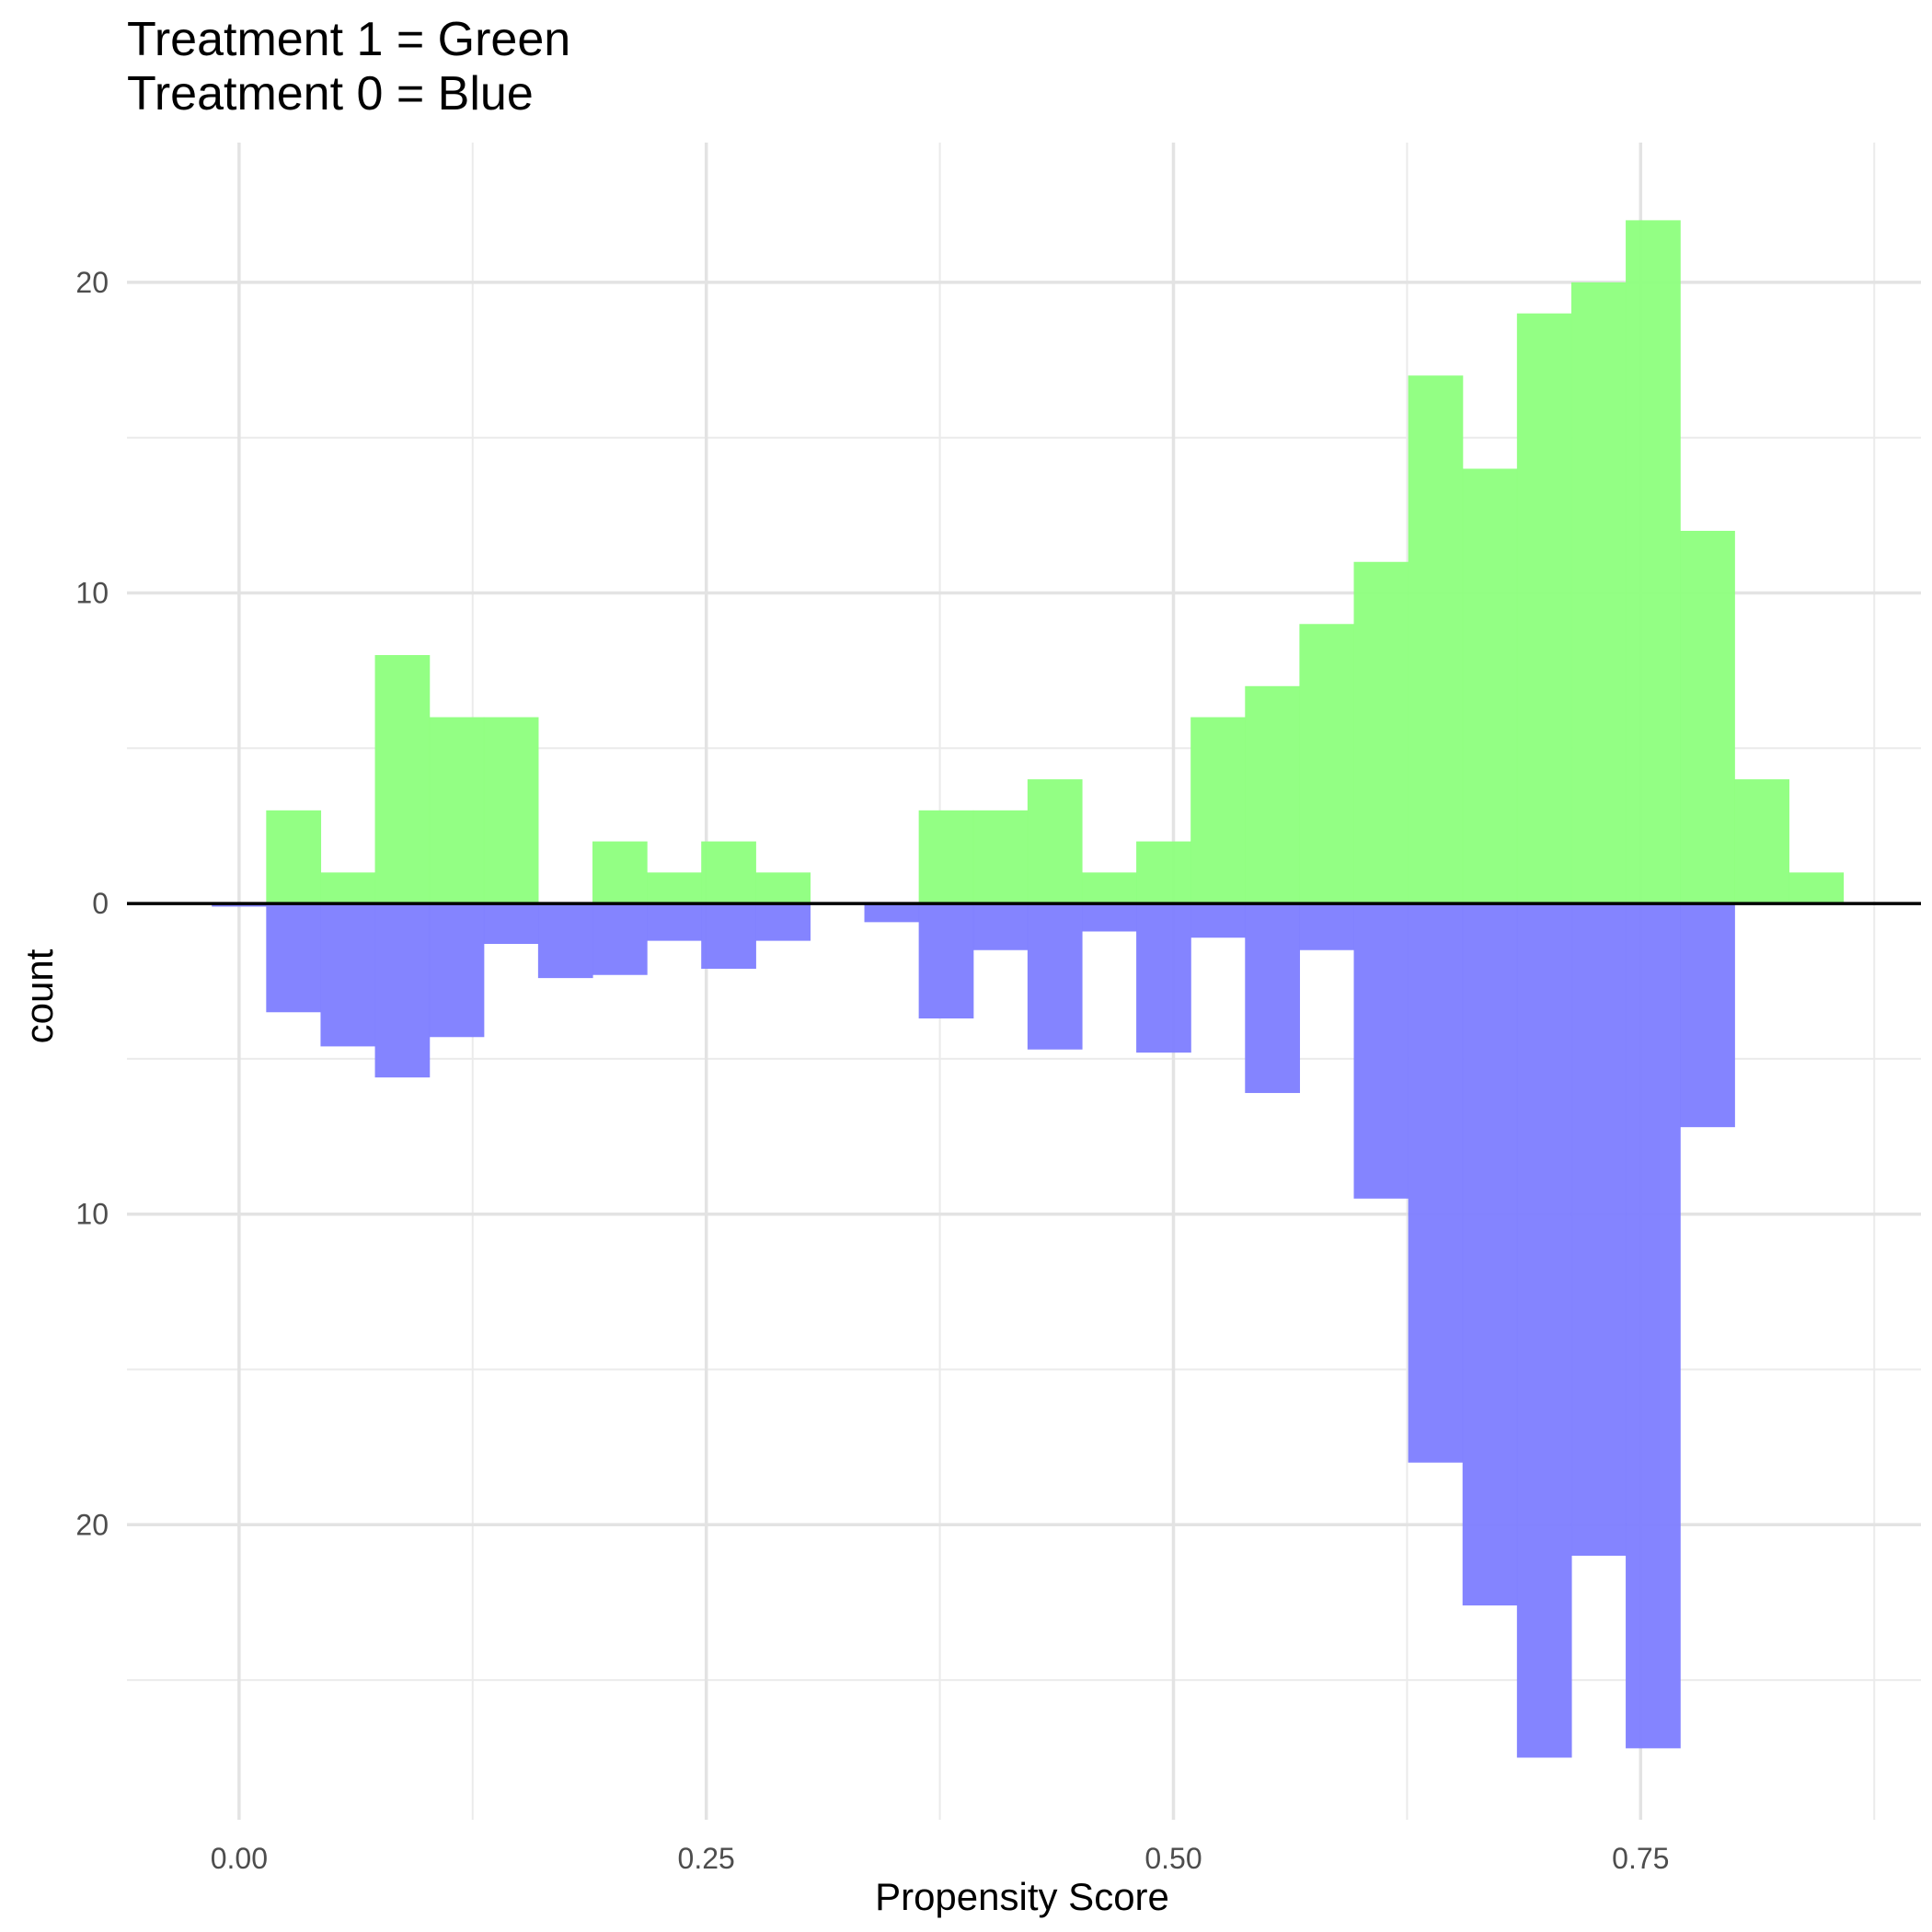  What do you see at coordinates (330, 94) in the screenshot?
I see `chart-title-line-2: Treatment 0 = Blue` at bounding box center [330, 94].